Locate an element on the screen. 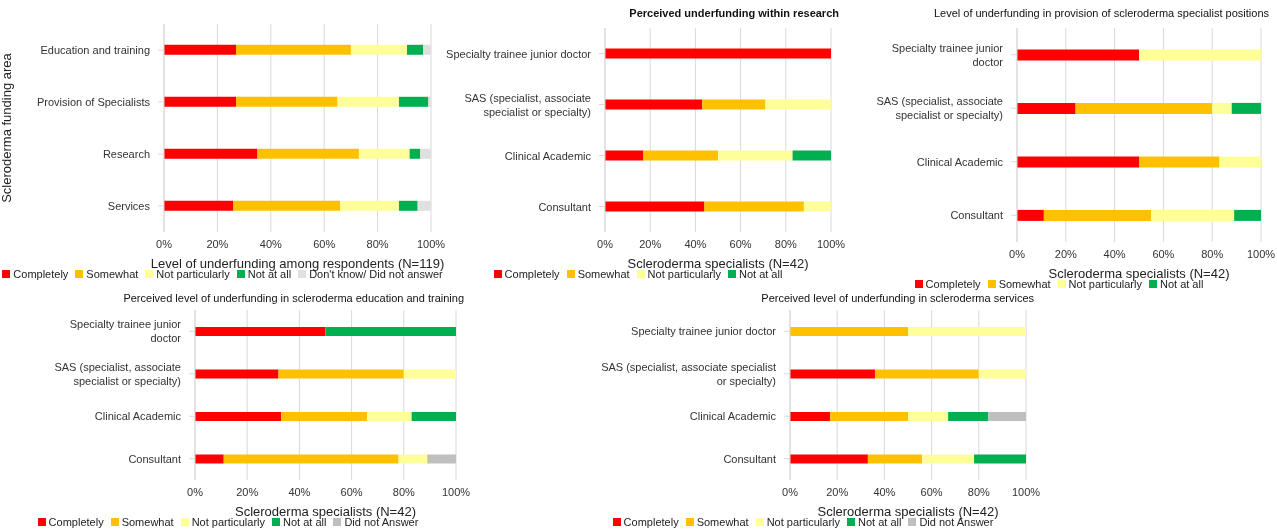  chart-title: Level of underfunding in provision of scleroderma specialist positions is located at coordinates (1101, 13).